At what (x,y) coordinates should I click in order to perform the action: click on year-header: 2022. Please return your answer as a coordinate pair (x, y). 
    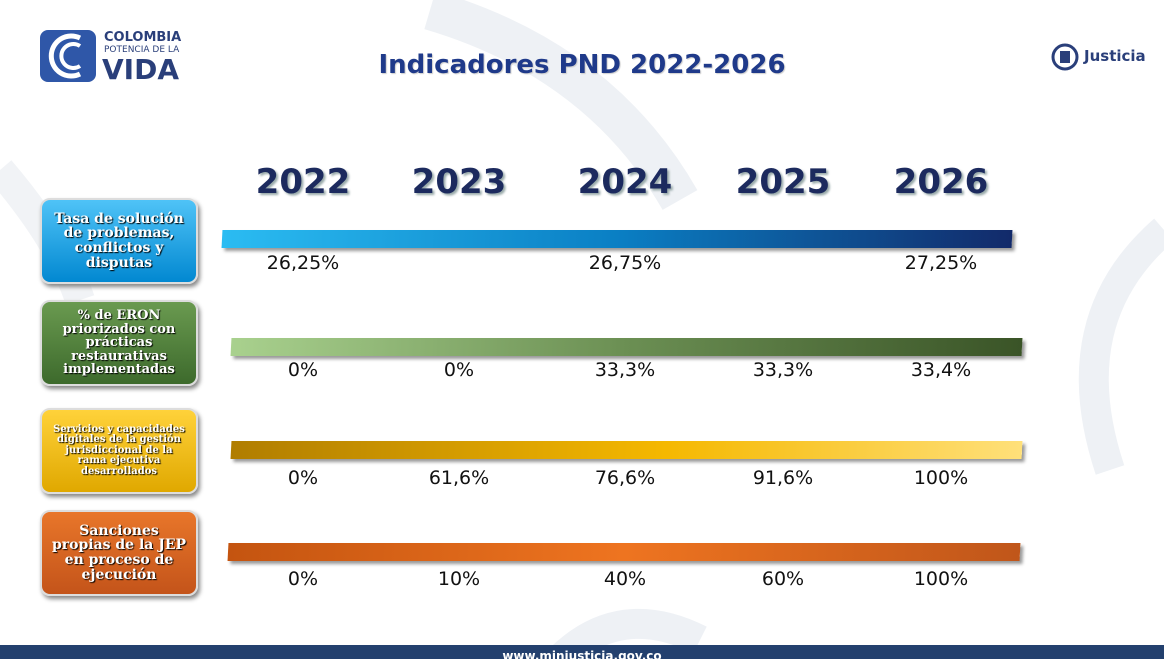
    Looking at the image, I should click on (303, 182).